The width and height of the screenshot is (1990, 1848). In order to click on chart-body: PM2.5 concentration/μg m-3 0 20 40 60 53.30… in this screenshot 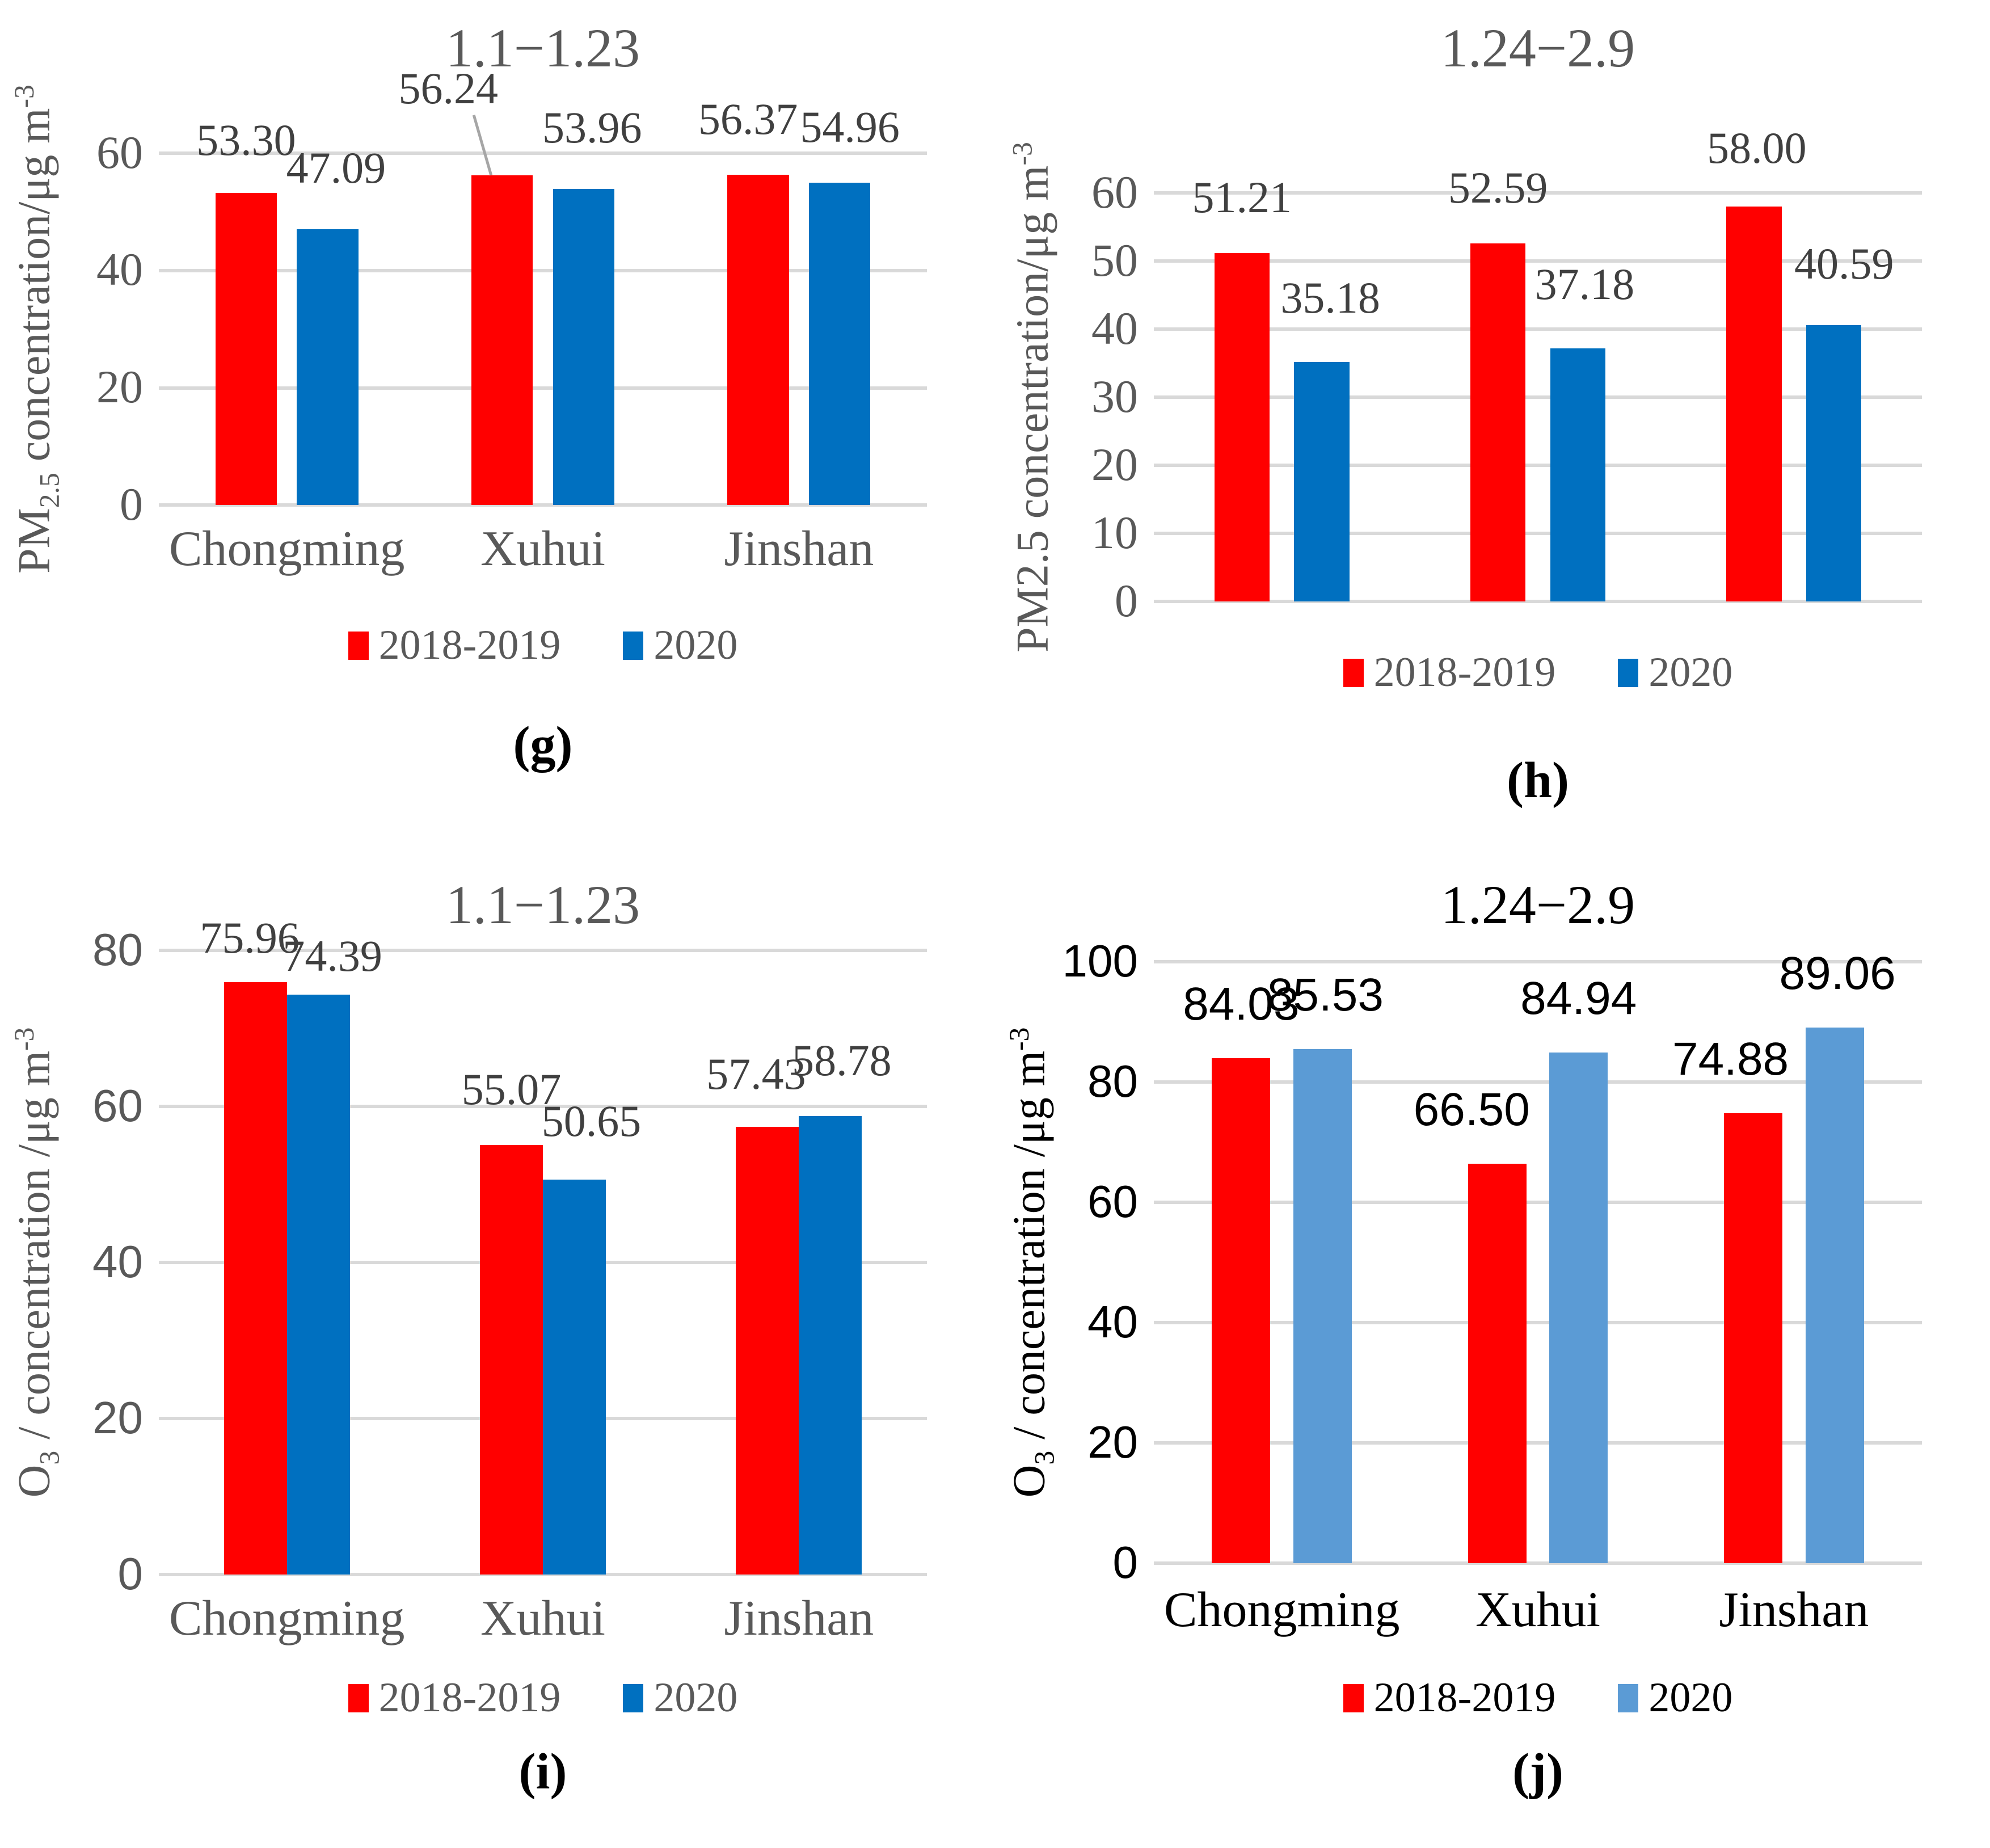, I will do `click(497, 320)`.